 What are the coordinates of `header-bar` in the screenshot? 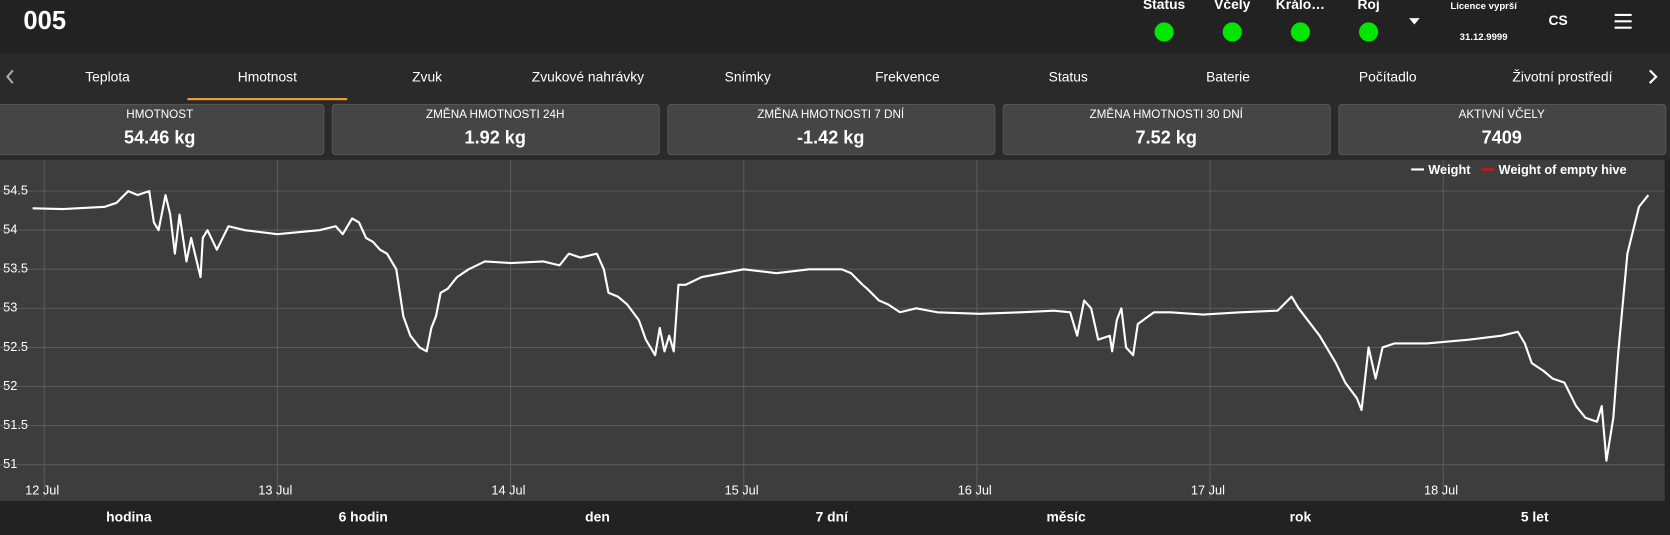 It's located at (835, 27).